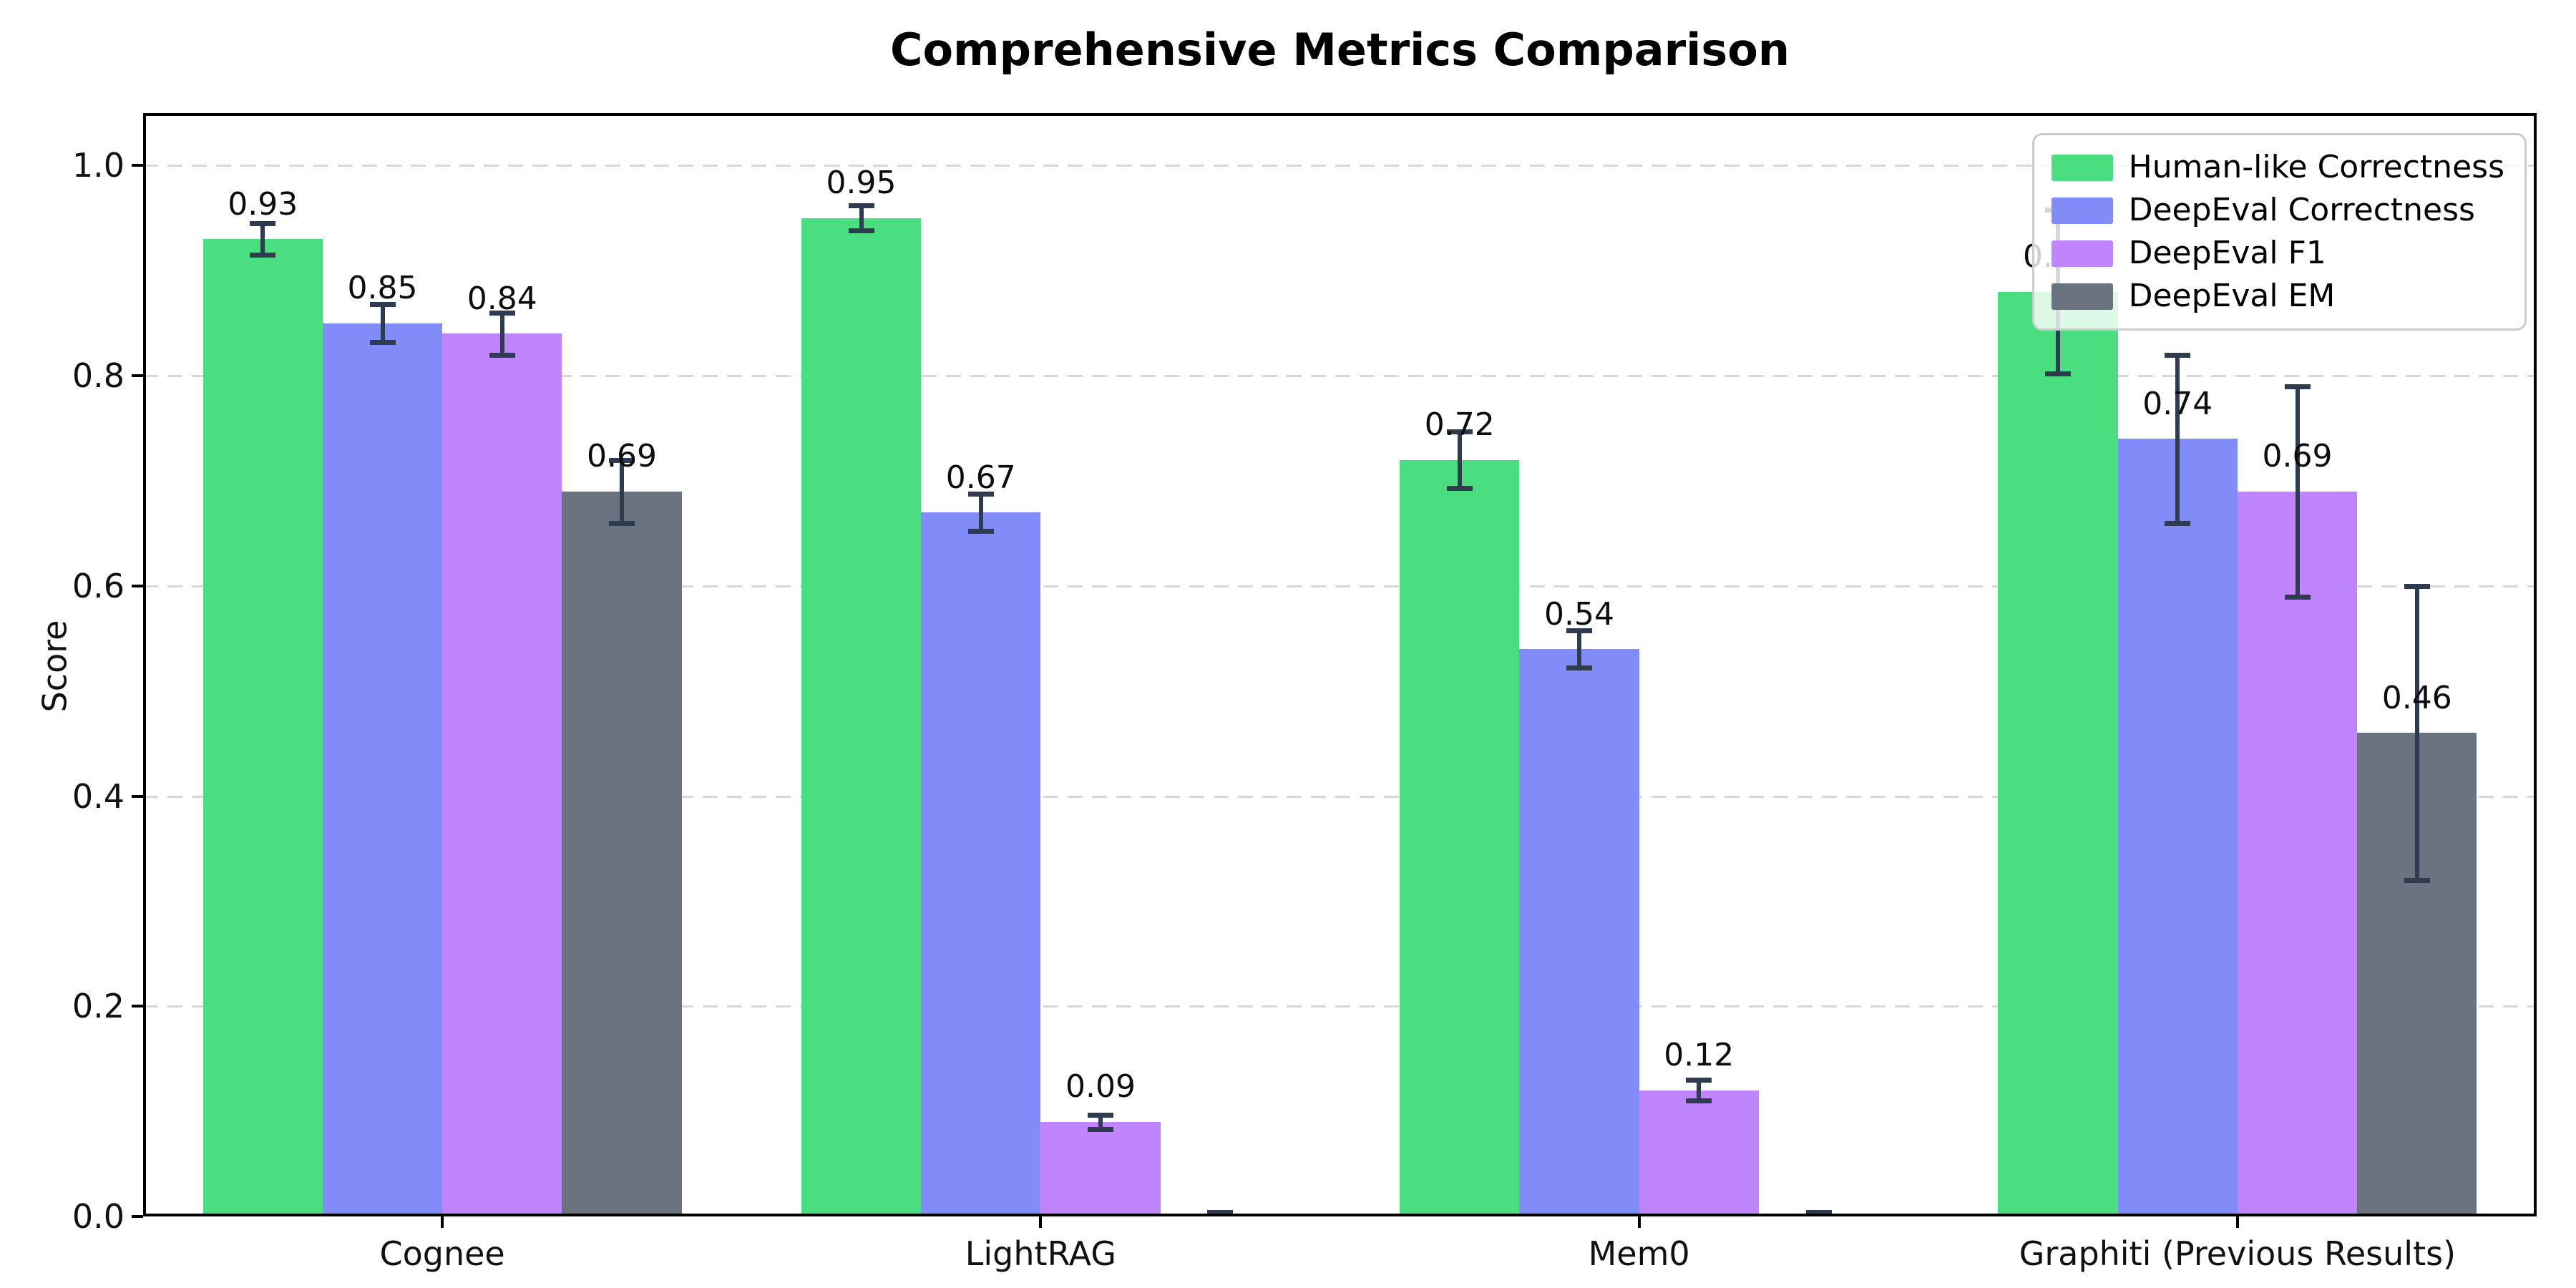 The width and height of the screenshot is (2576, 1288). I want to click on bar-value-label: 0.46, so click(2416, 697).